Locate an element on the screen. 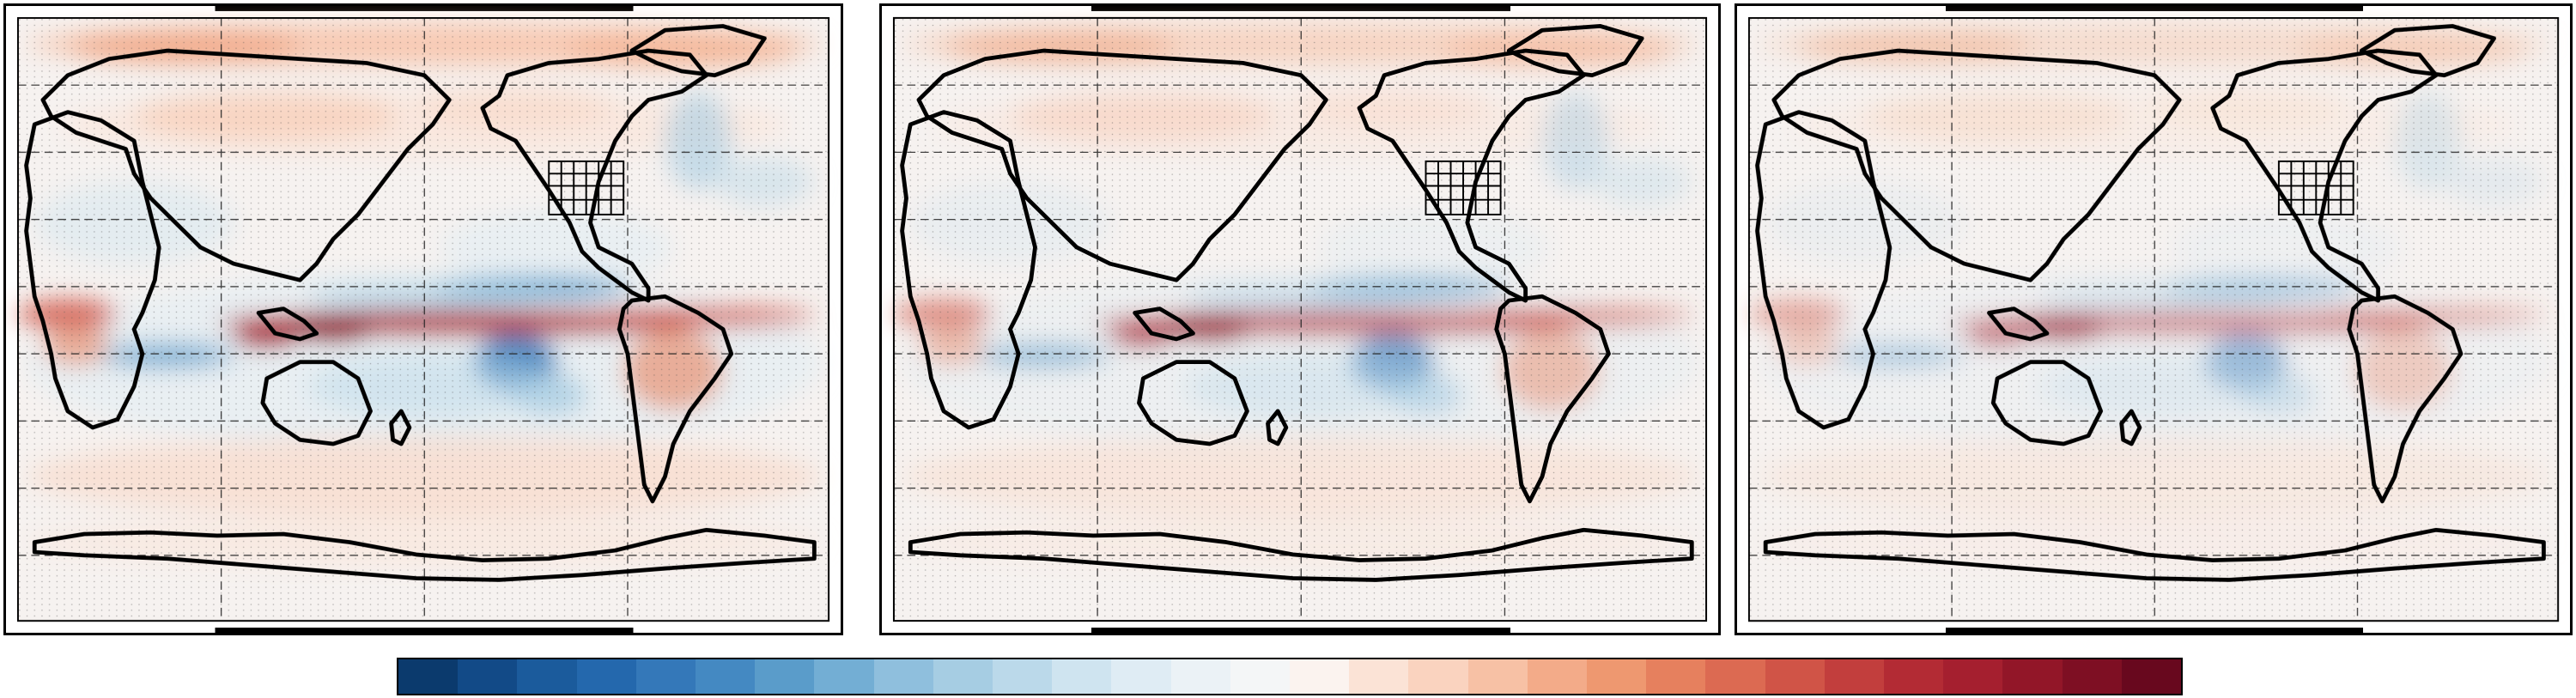  colorbar is located at coordinates (1290, 676).